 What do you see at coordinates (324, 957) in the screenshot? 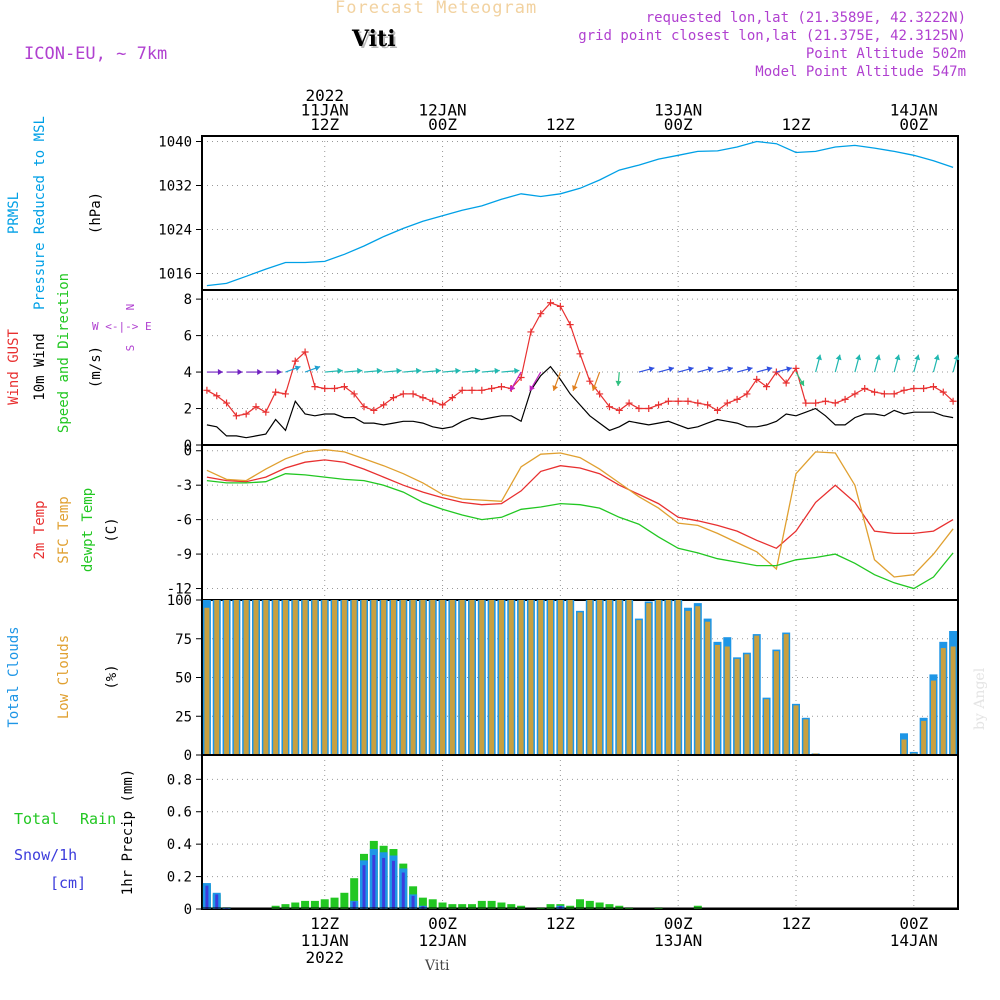
I see `bottom-axis-label: 2022` at bounding box center [324, 957].